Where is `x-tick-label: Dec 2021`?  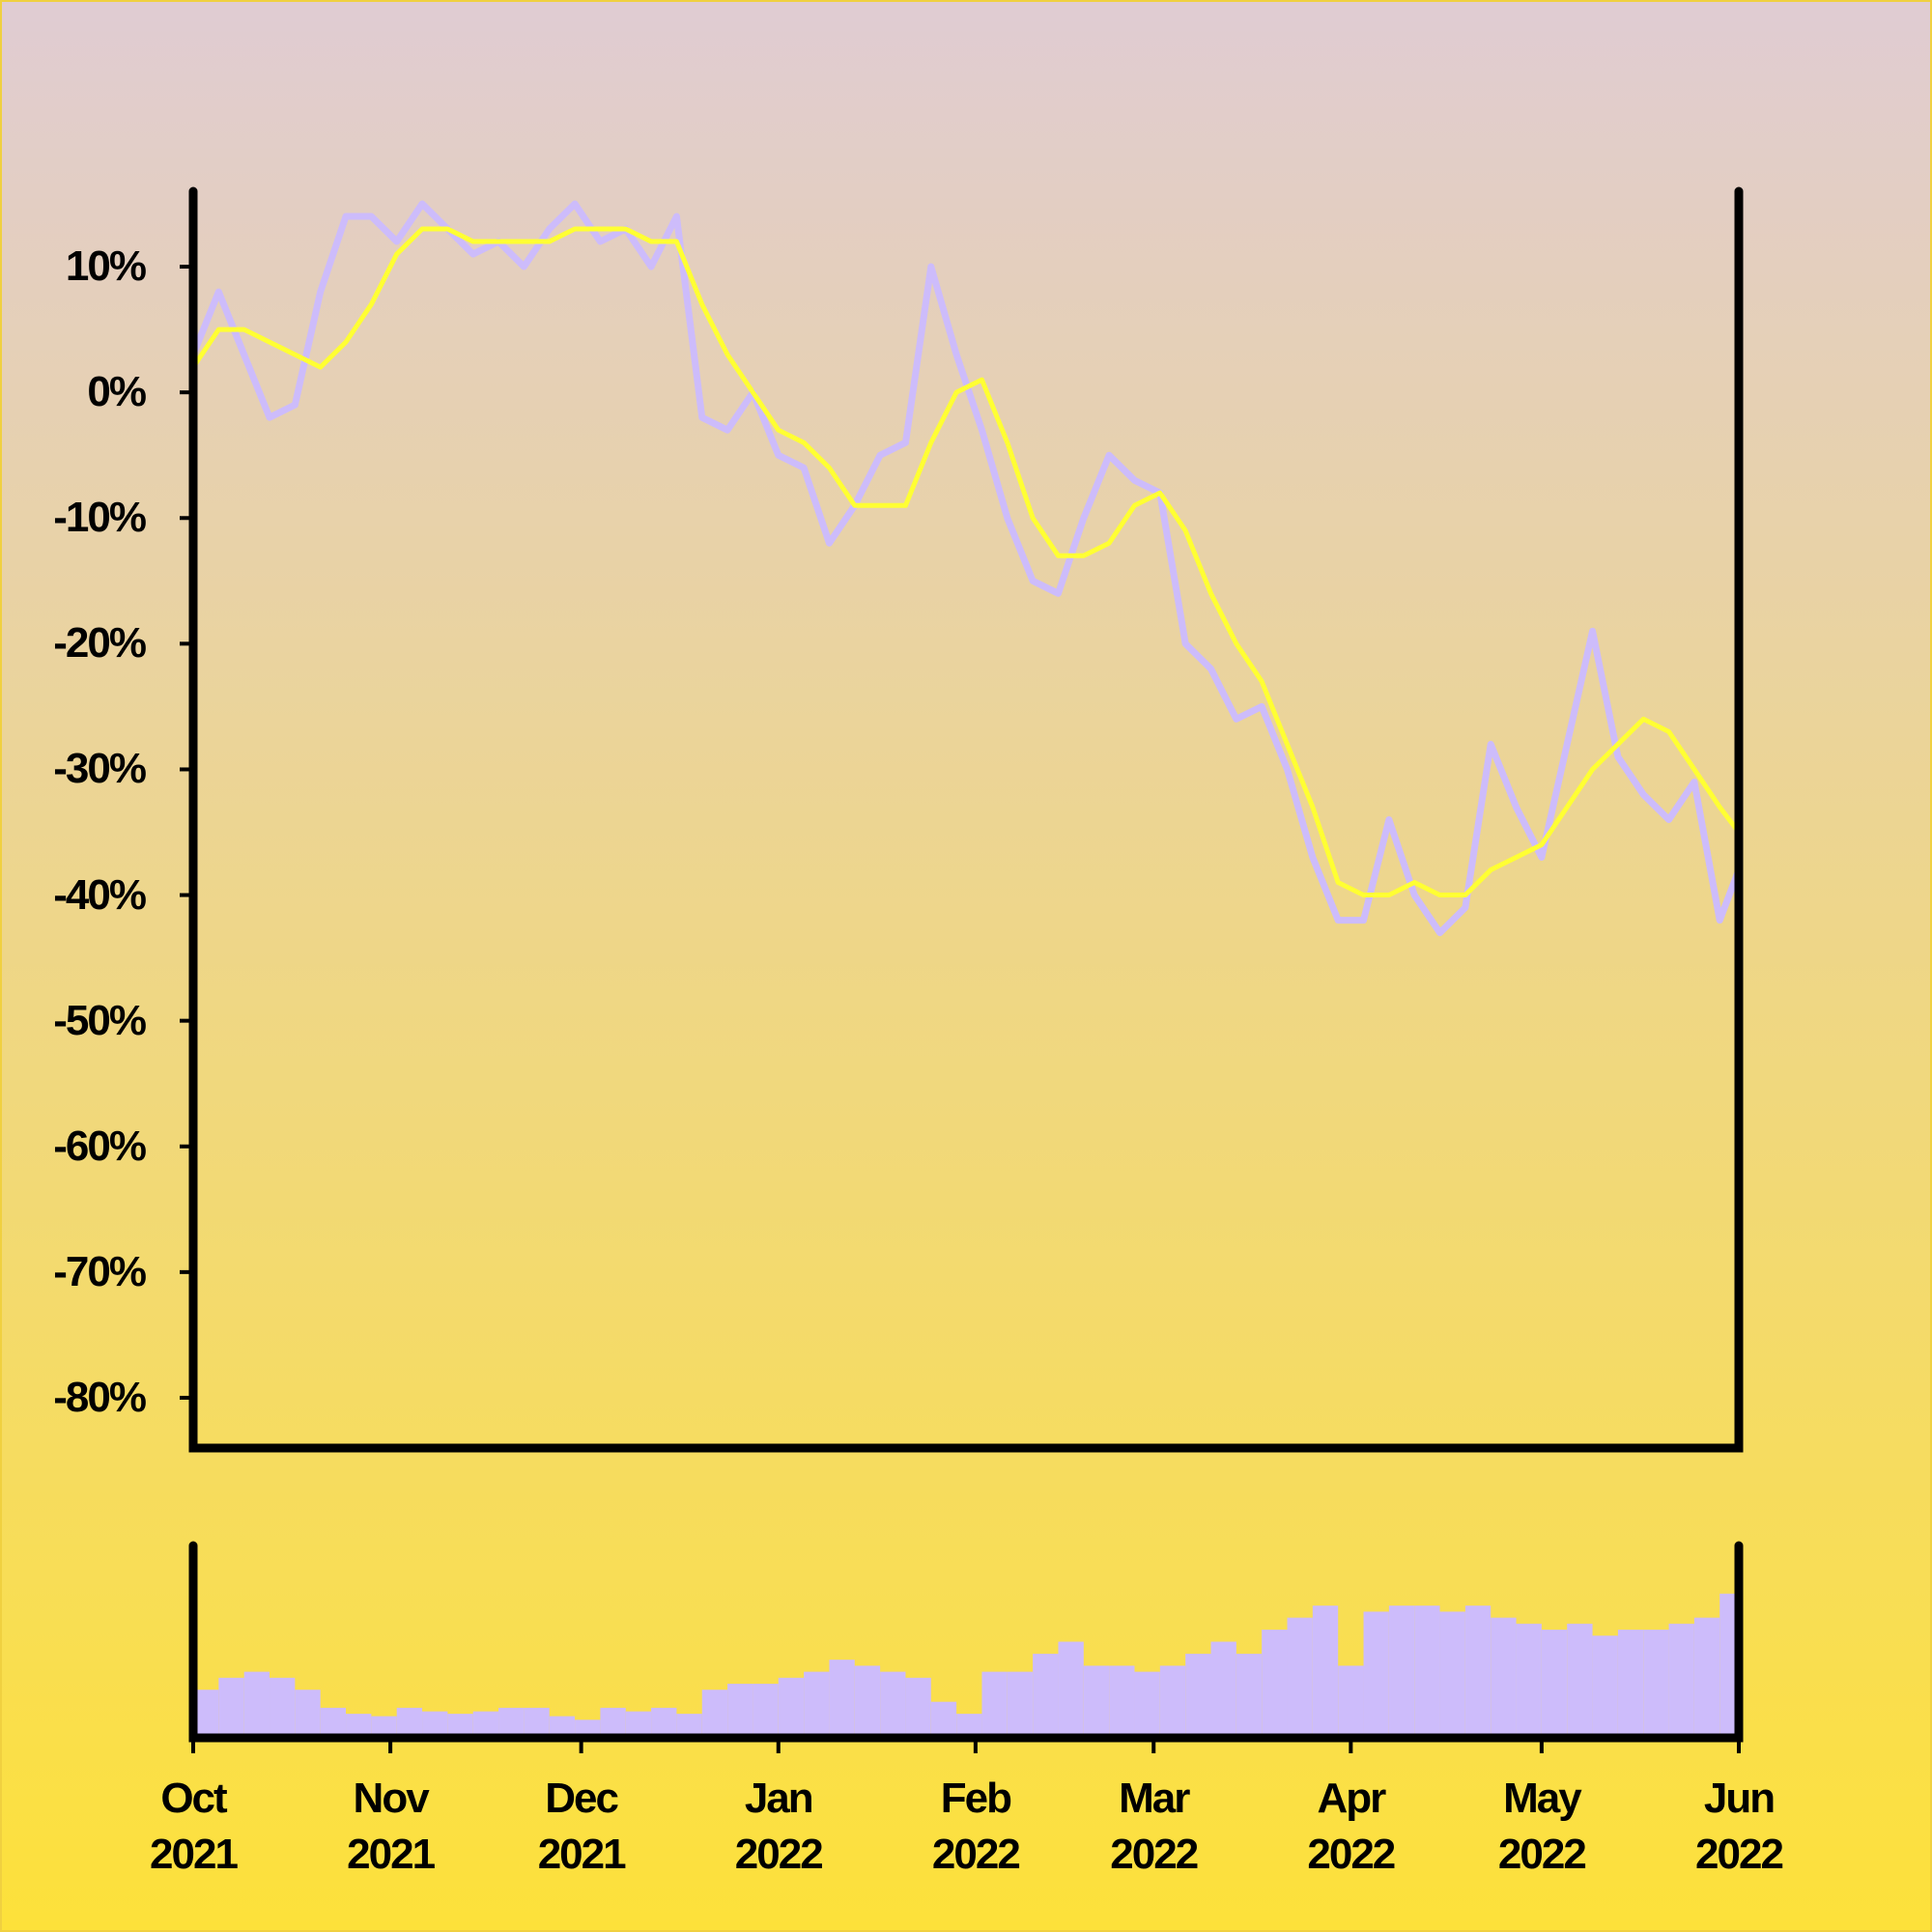
x-tick-label: Dec 2021 is located at coordinates (582, 1826).